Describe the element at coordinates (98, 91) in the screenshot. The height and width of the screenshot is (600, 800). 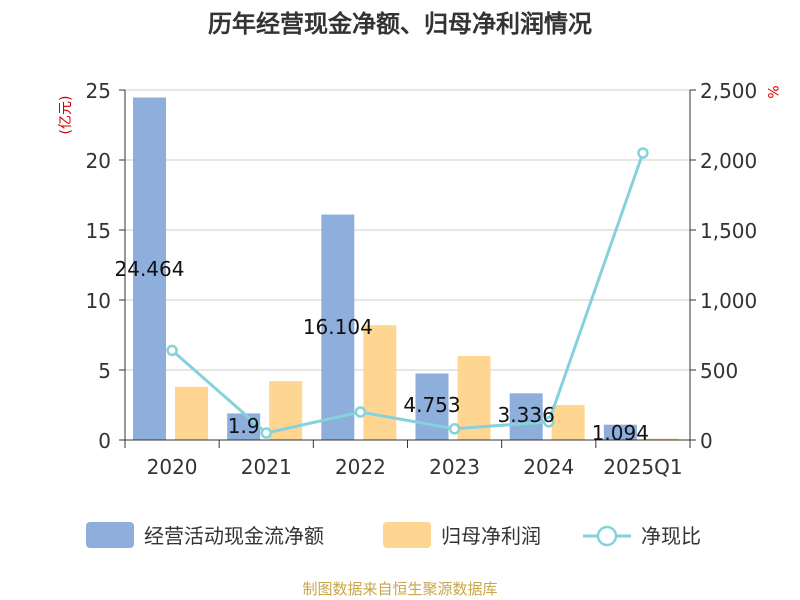
I see `y-left-tick-label: 25` at that location.